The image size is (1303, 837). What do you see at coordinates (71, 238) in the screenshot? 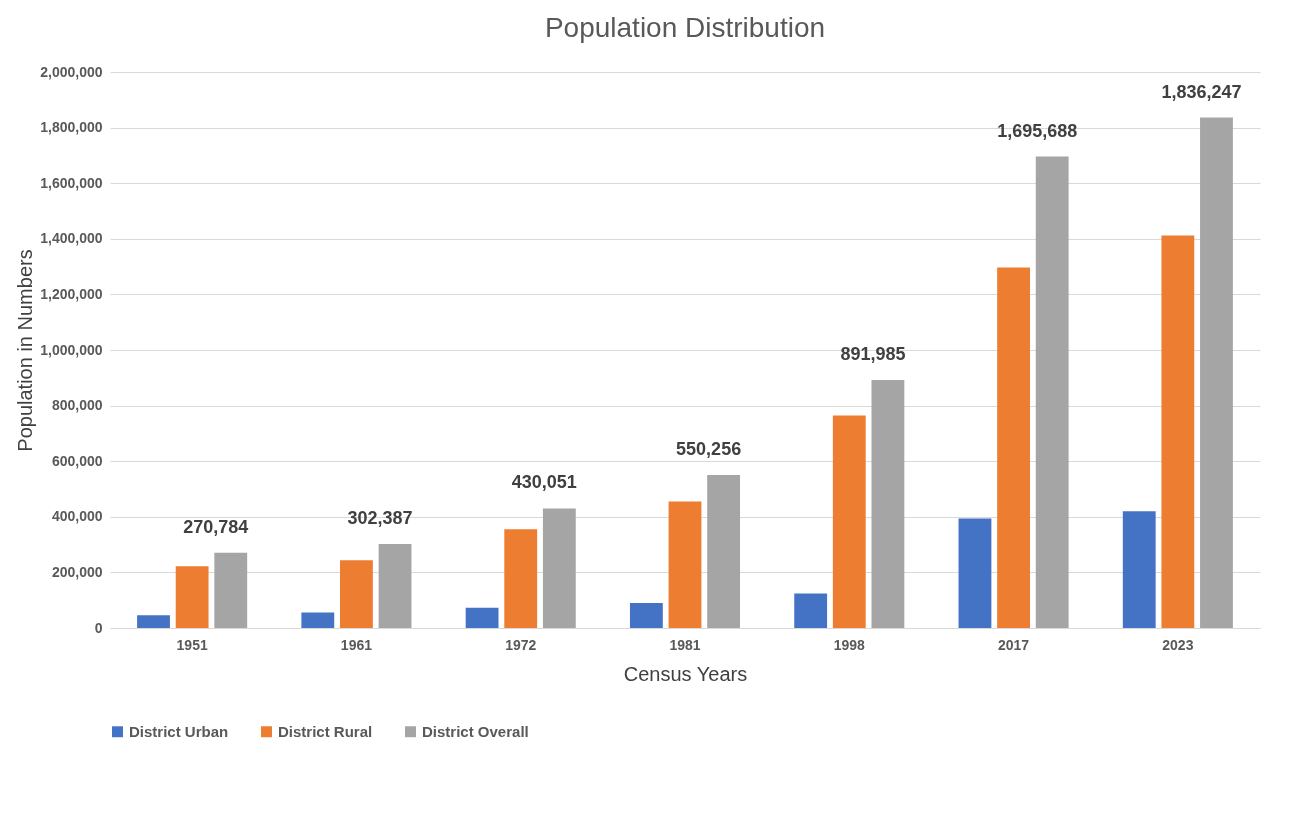
I see `y-tick-label: 1,400,000` at bounding box center [71, 238].